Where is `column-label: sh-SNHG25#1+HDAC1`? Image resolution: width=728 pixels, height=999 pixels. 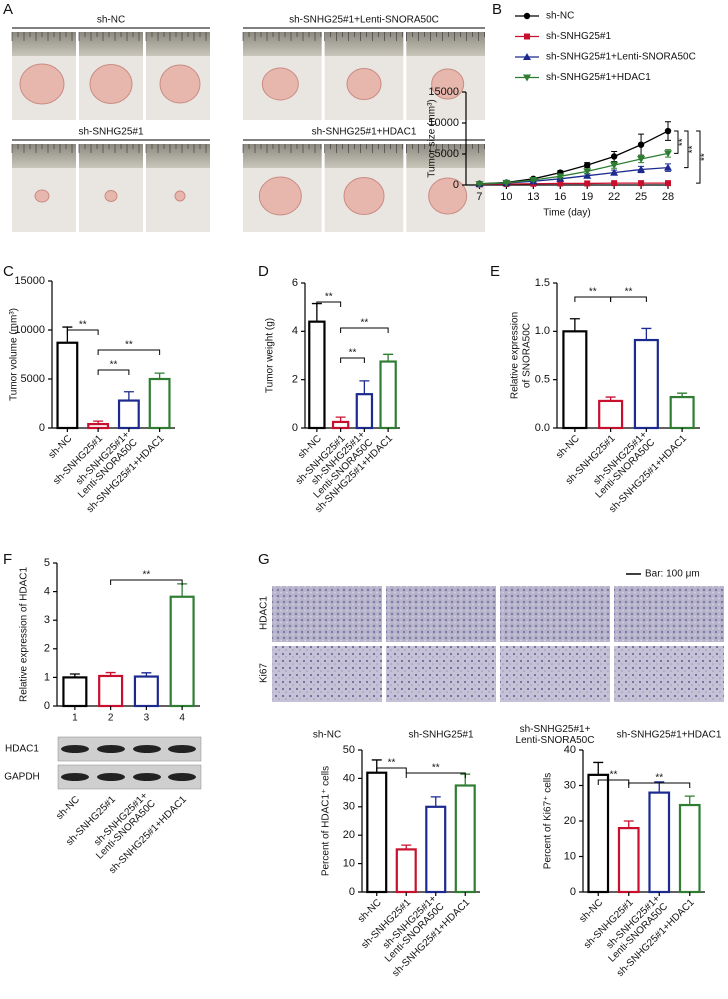
column-label: sh-SNHG25#1+HDAC1 is located at coordinates (669, 735).